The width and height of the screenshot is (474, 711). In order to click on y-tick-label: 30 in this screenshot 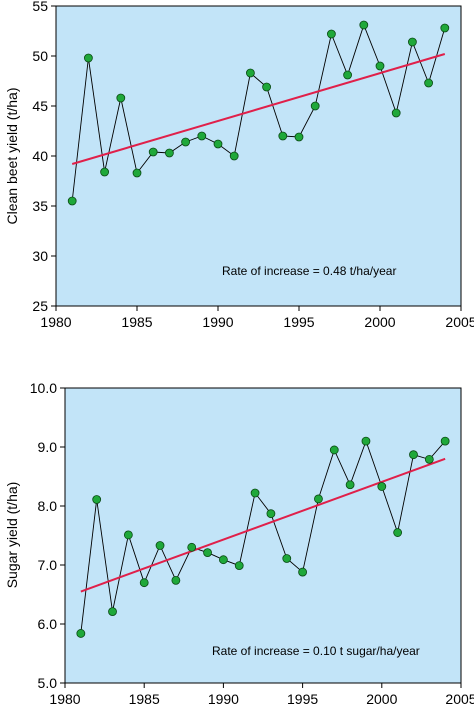, I will do `click(40, 256)`.